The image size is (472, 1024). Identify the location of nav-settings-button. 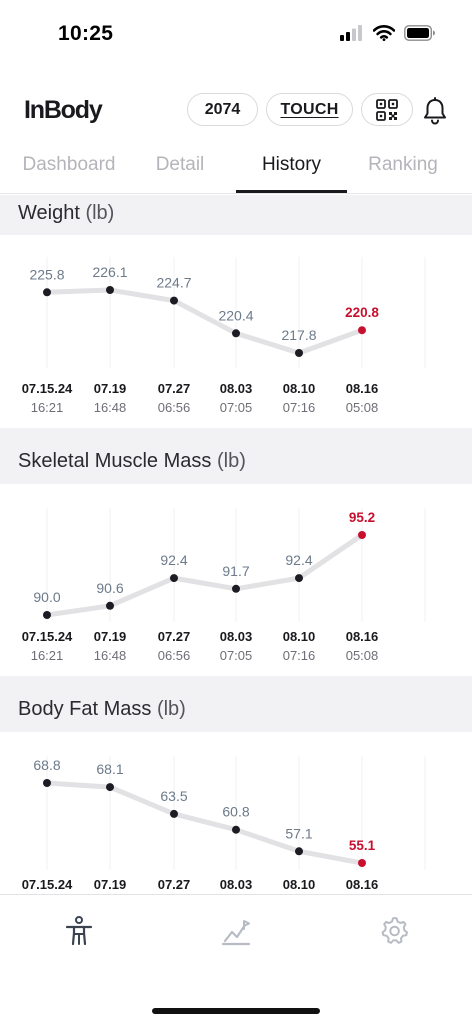
(394, 931).